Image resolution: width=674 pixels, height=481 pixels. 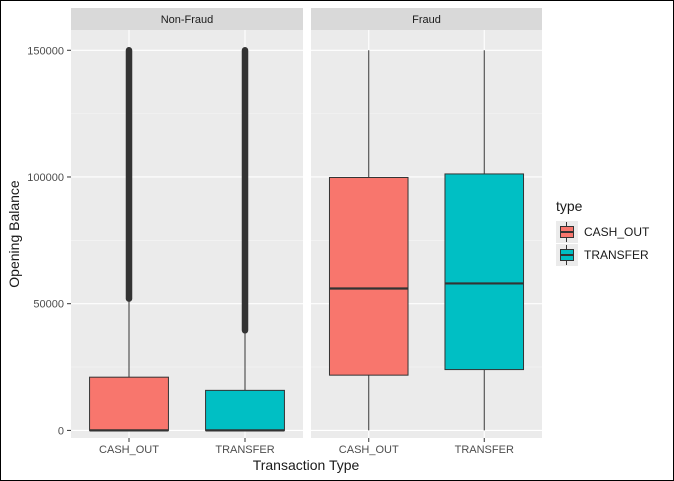 What do you see at coordinates (567, 231) in the screenshot?
I see `legend-key-cash-out` at bounding box center [567, 231].